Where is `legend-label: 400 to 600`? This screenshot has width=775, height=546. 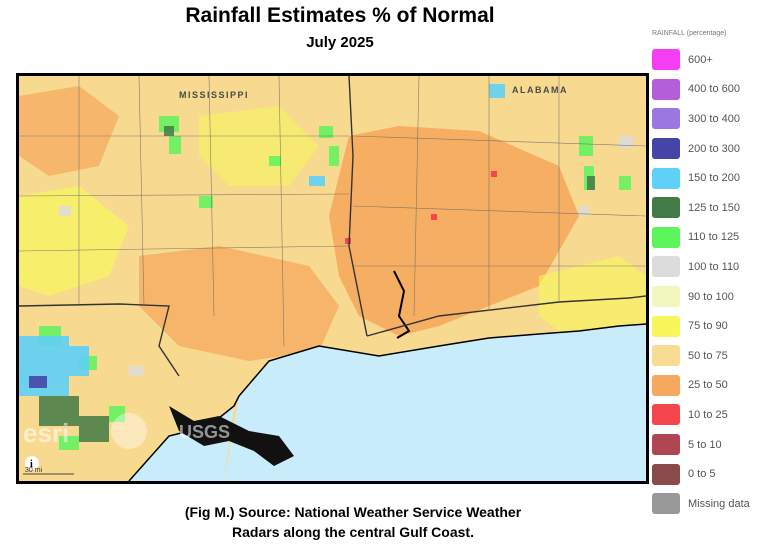 legend-label: 400 to 600 is located at coordinates (714, 89).